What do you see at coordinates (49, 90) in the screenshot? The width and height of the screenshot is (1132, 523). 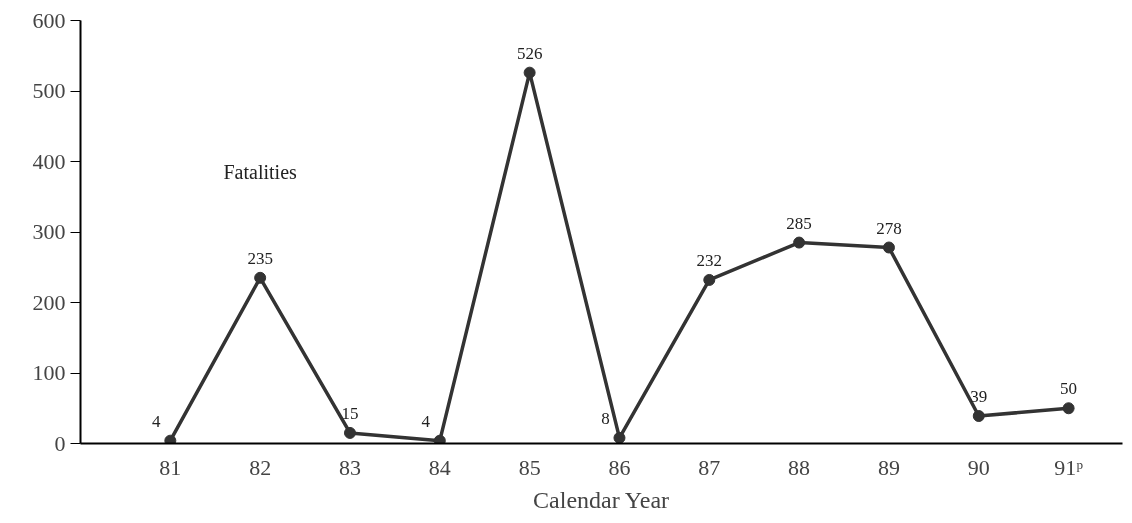 I see `y-tick-label: 500` at bounding box center [49, 90].